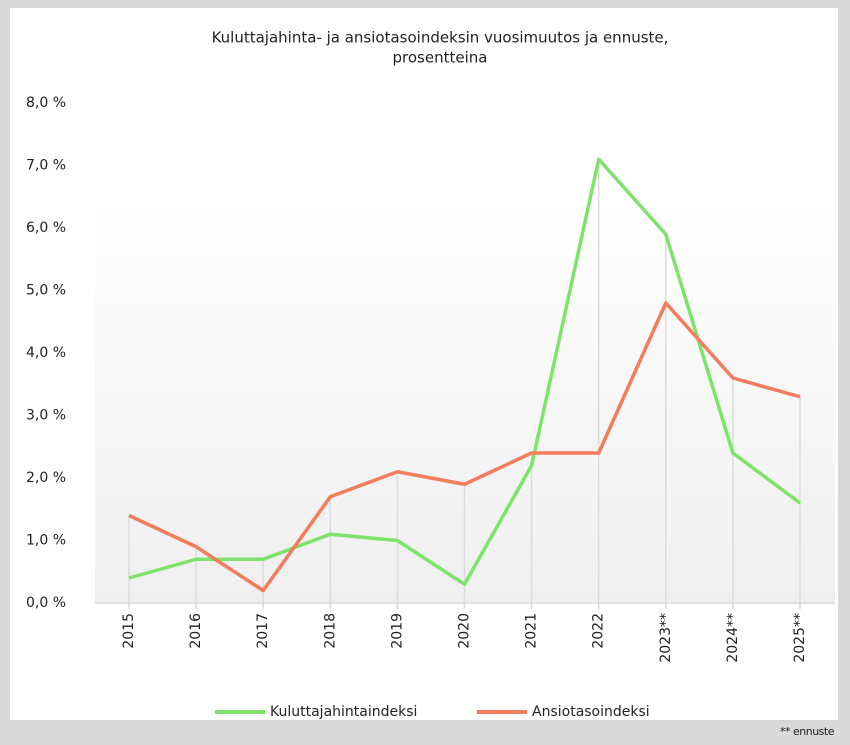 This screenshot has width=850, height=745. What do you see at coordinates (46, 541) in the screenshot?
I see `y-tick-label: 1,0 %` at bounding box center [46, 541].